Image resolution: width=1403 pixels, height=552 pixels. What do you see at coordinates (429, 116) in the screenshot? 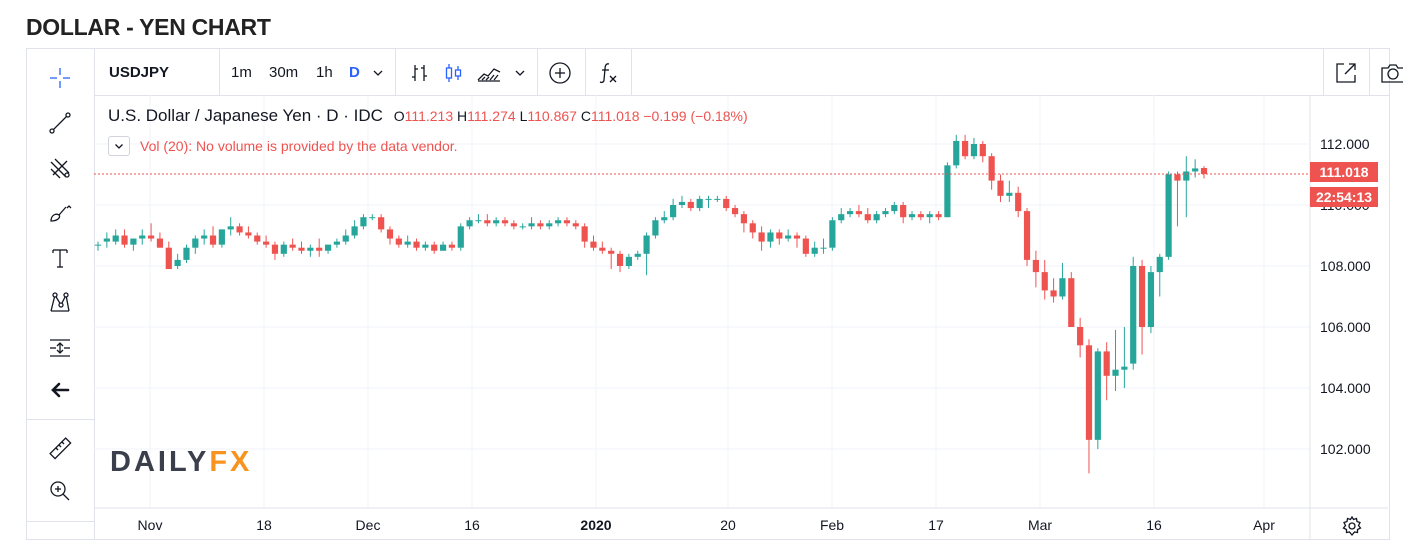
I see `legend-open: 111.213` at bounding box center [429, 116].